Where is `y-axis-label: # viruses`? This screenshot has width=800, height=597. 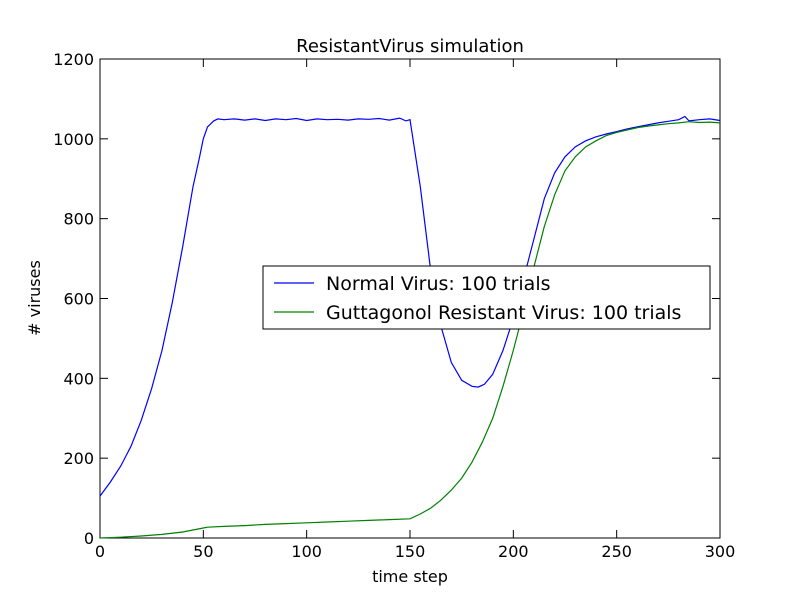
y-axis-label: # viruses is located at coordinates (34, 298).